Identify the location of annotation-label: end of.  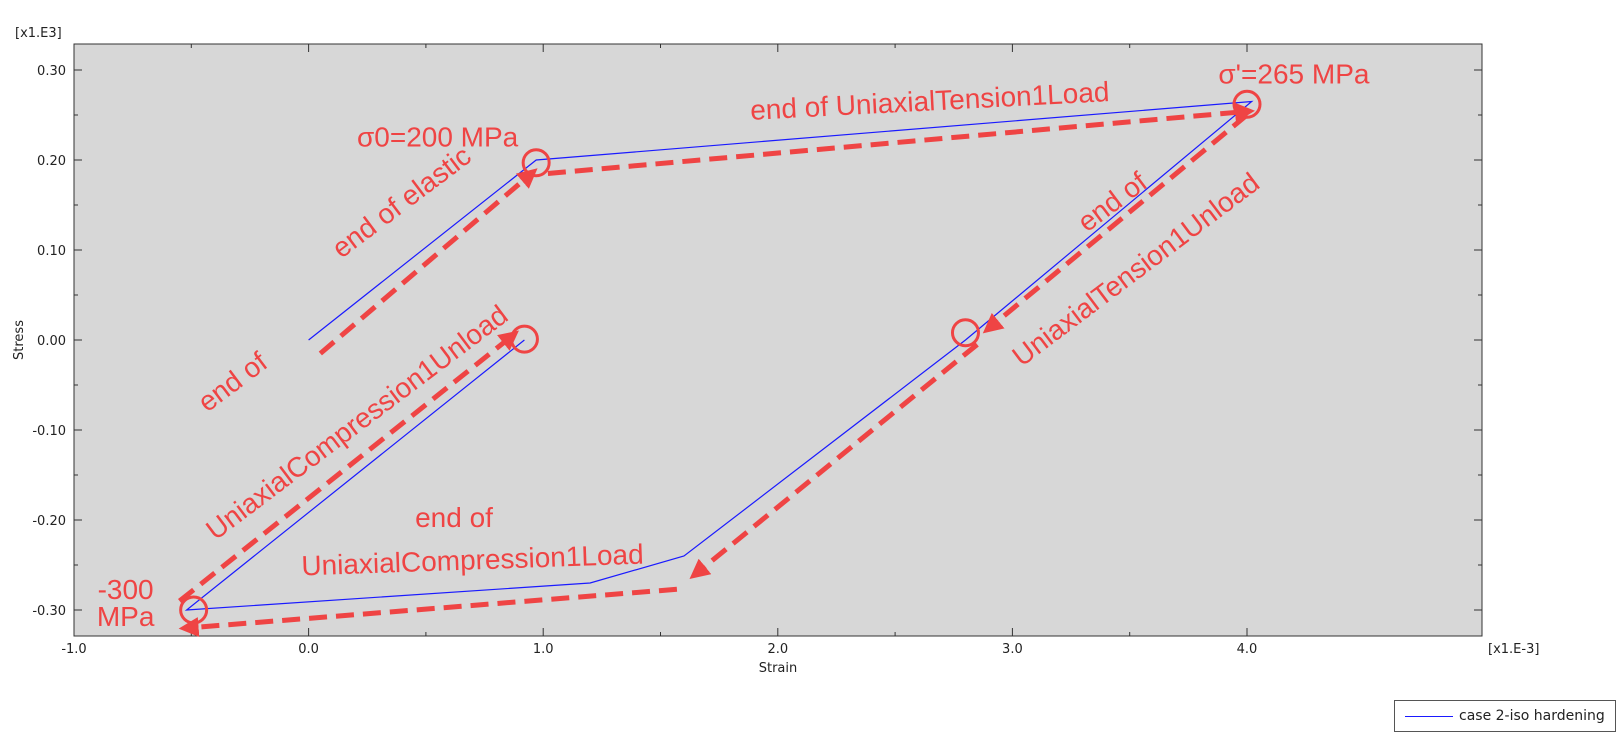
(454, 517).